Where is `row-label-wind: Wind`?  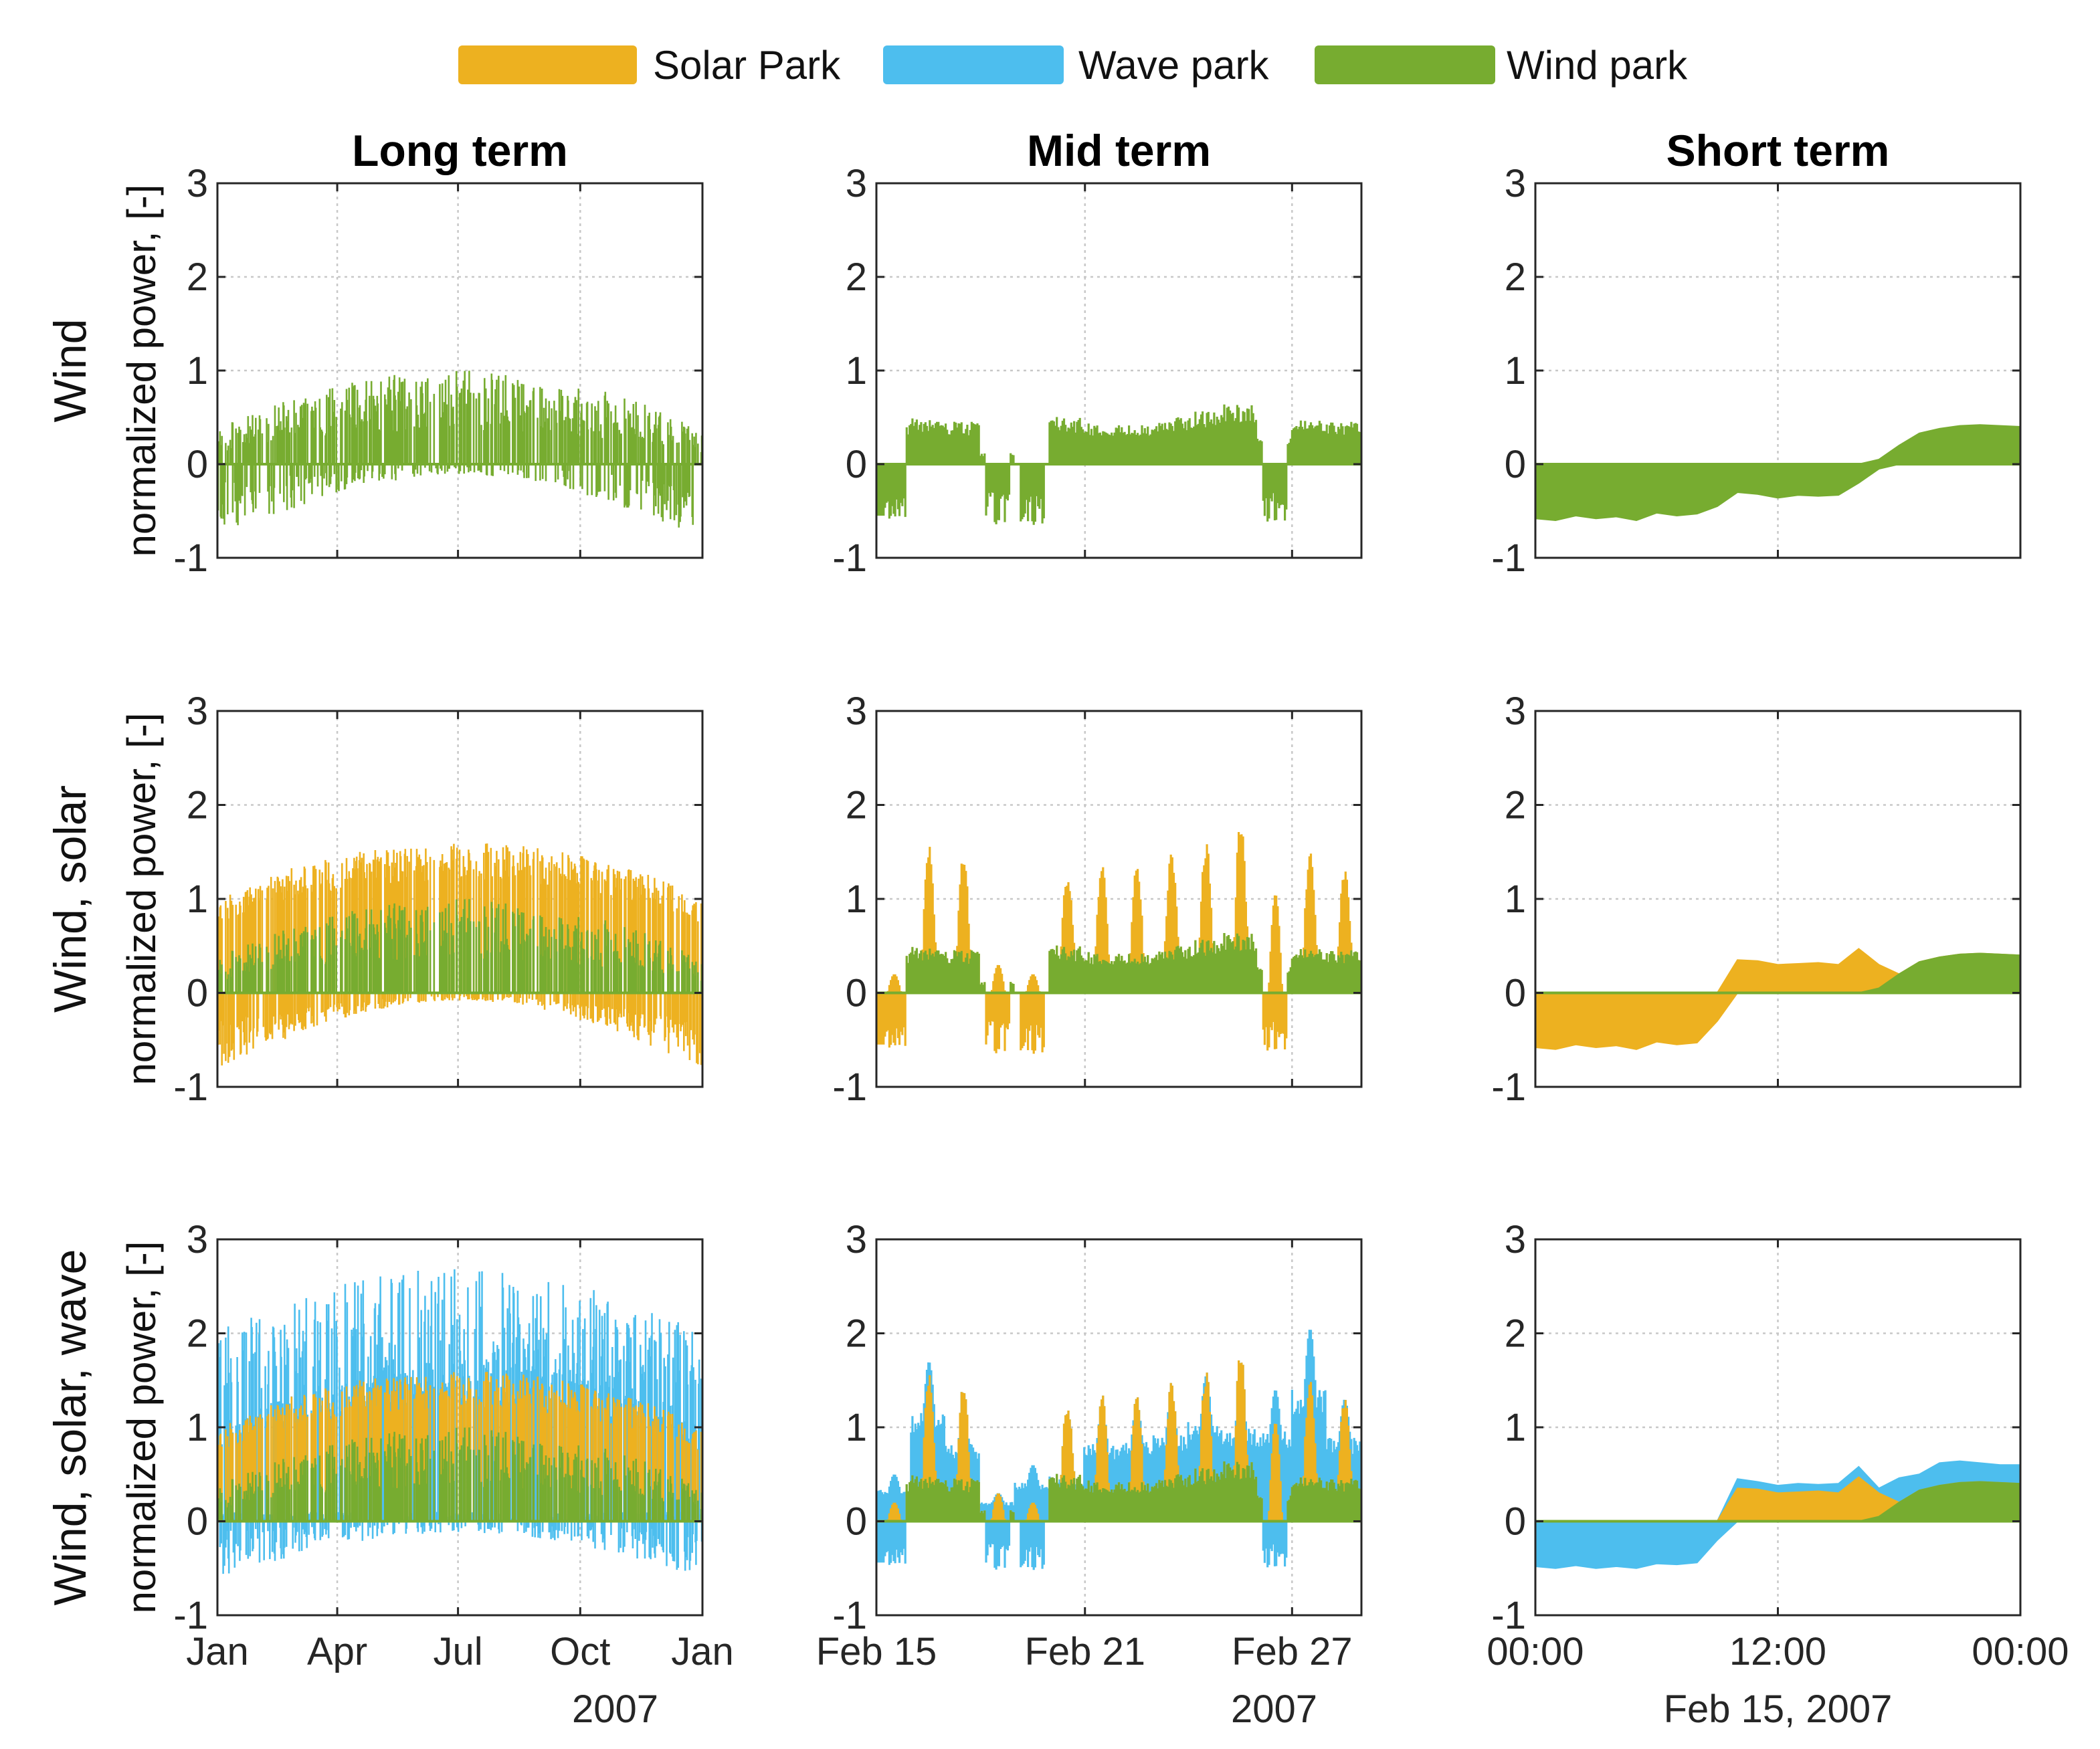 row-label-wind: Wind is located at coordinates (70, 371).